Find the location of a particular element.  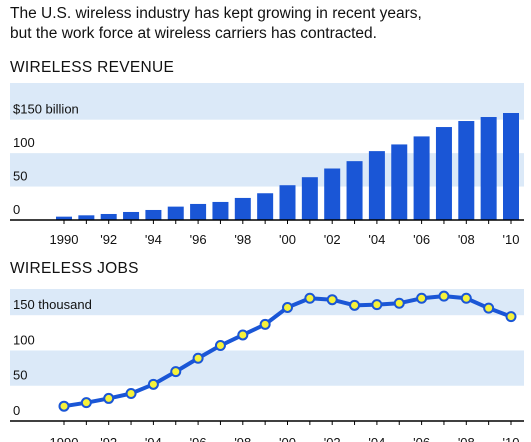

revenue-chart-title: WIRELESS REVENUE is located at coordinates (92, 67).